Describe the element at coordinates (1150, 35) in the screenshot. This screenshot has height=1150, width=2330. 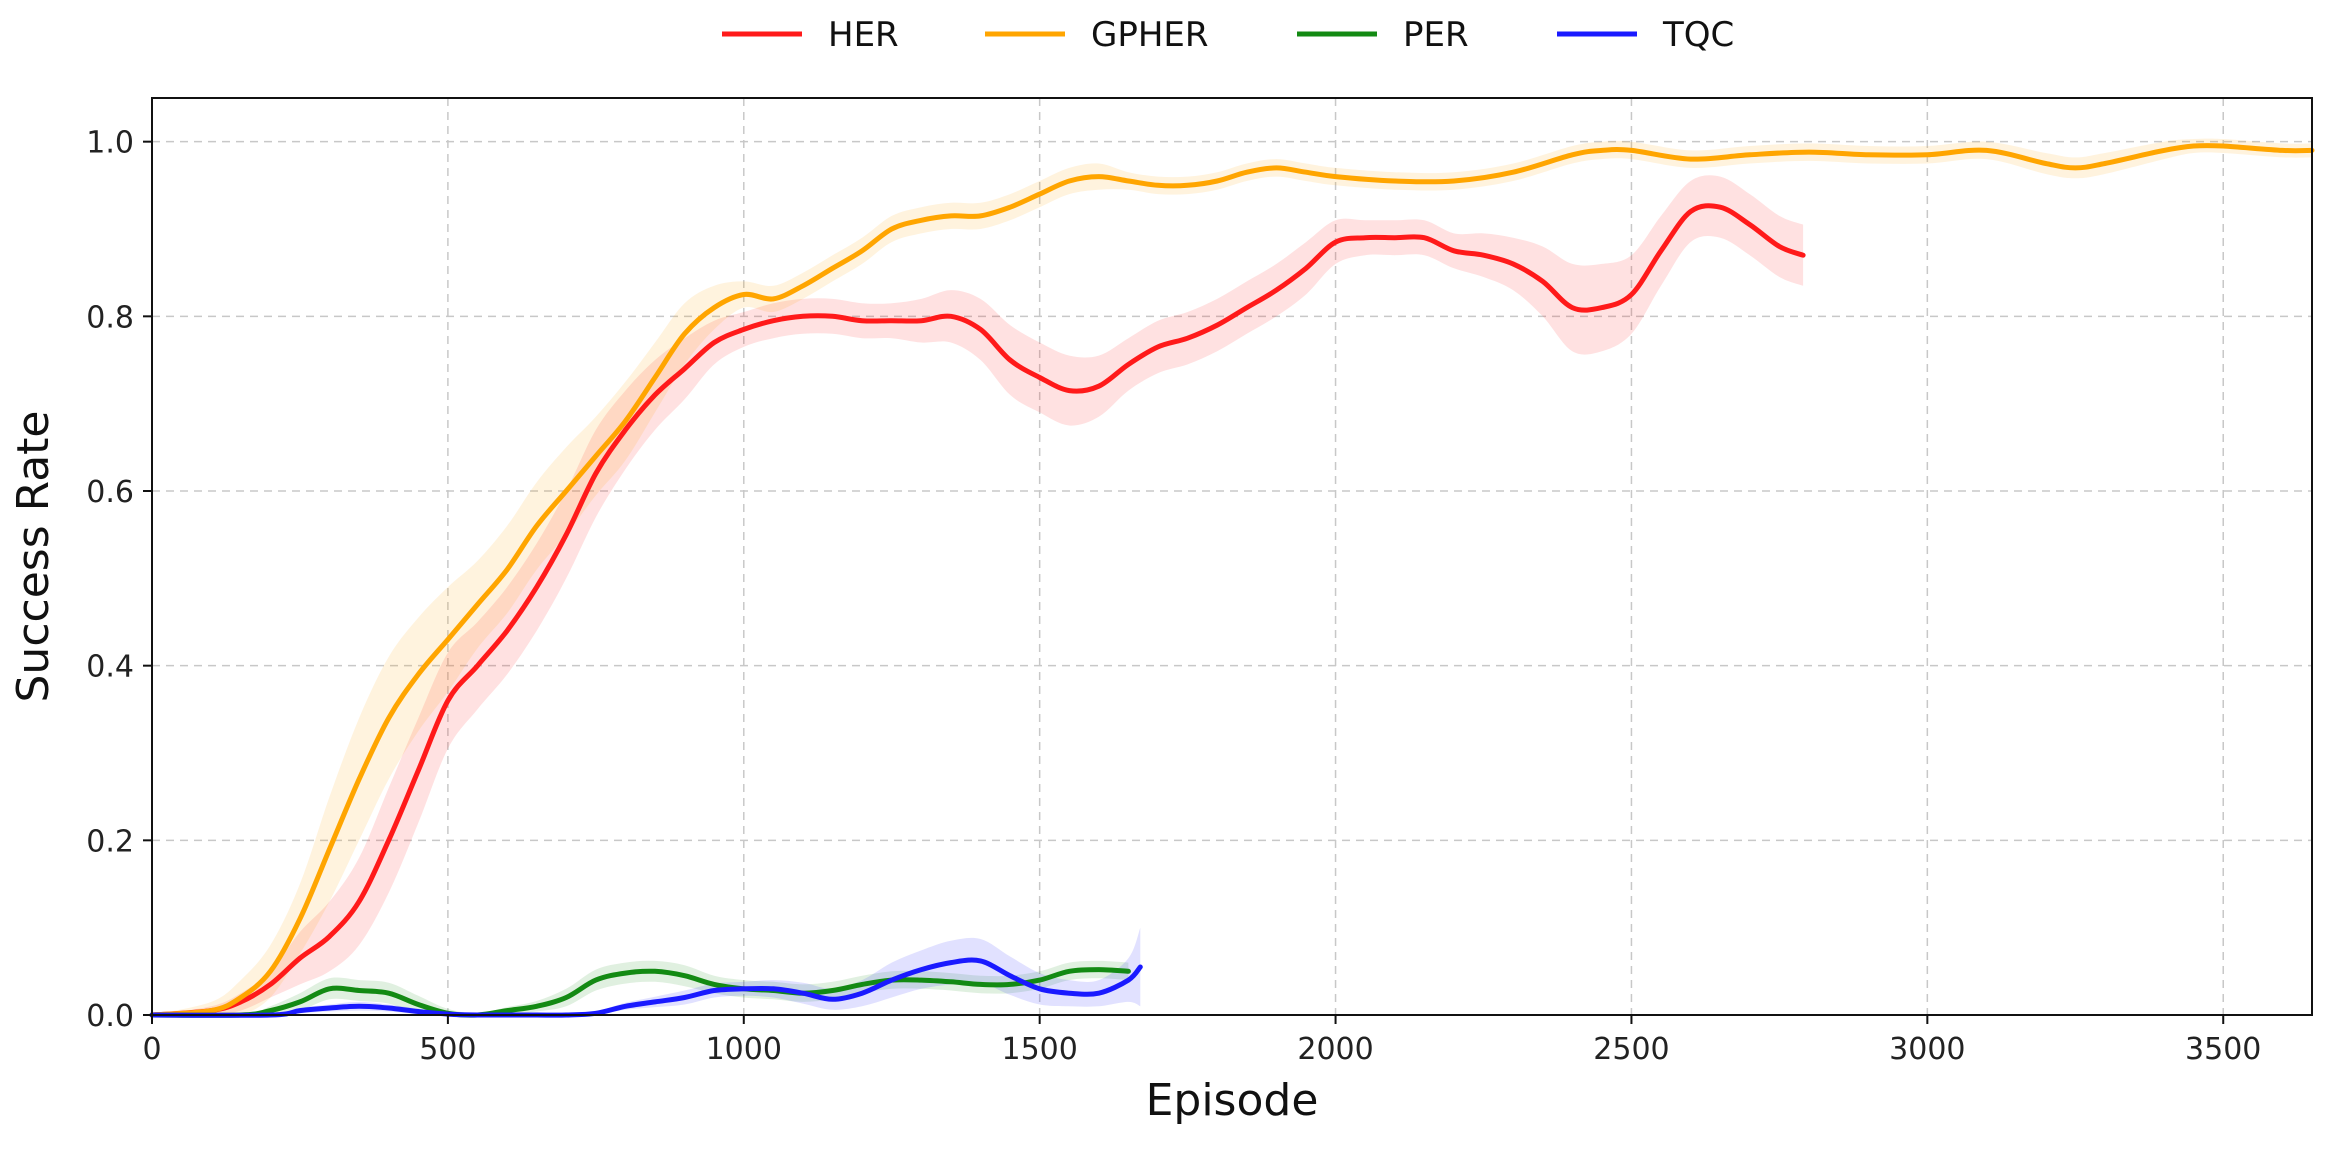
I see `legend-label-gpher: GPHER` at that location.